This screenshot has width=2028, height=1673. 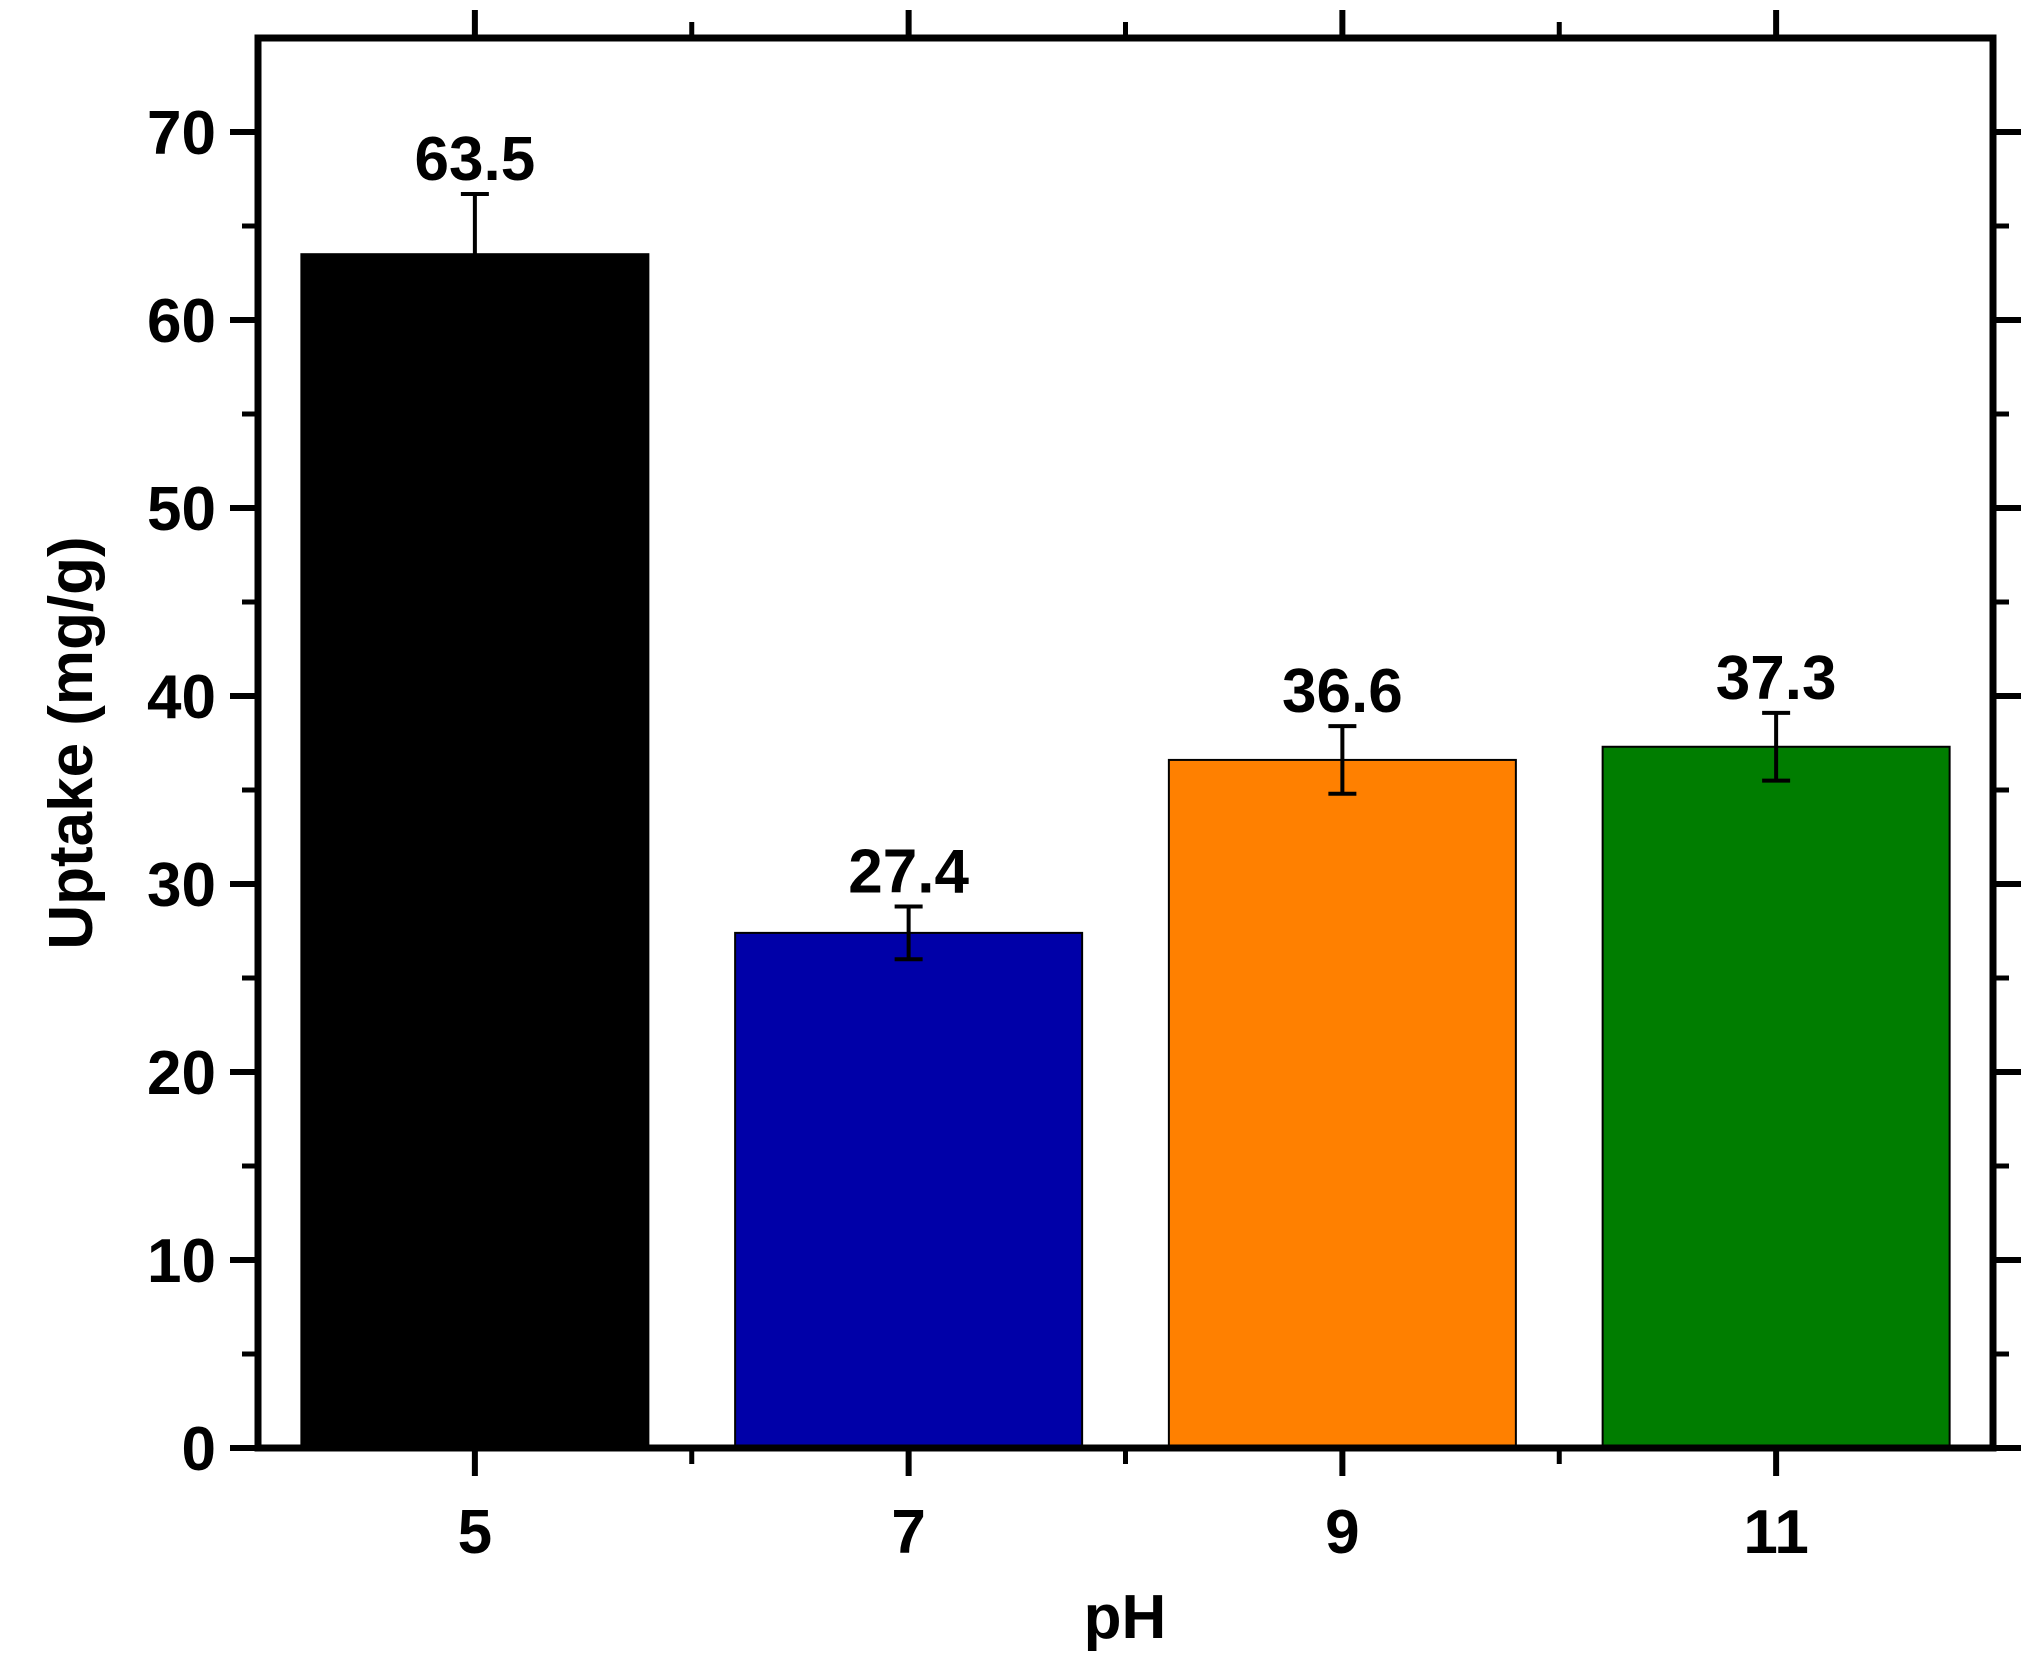 What do you see at coordinates (1342, 1532) in the screenshot?
I see `x-tick-label: 9` at bounding box center [1342, 1532].